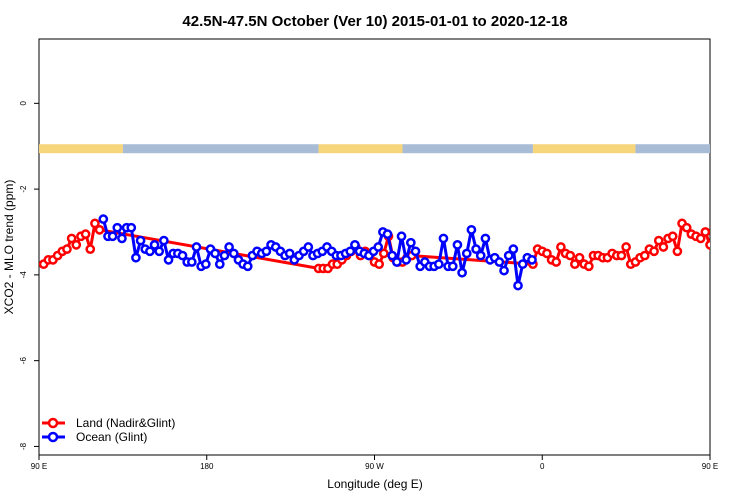 Image resolution: width=750 pixels, height=500 pixels. Describe the element at coordinates (23, 189) in the screenshot. I see `y-tick-label: -2` at that location.